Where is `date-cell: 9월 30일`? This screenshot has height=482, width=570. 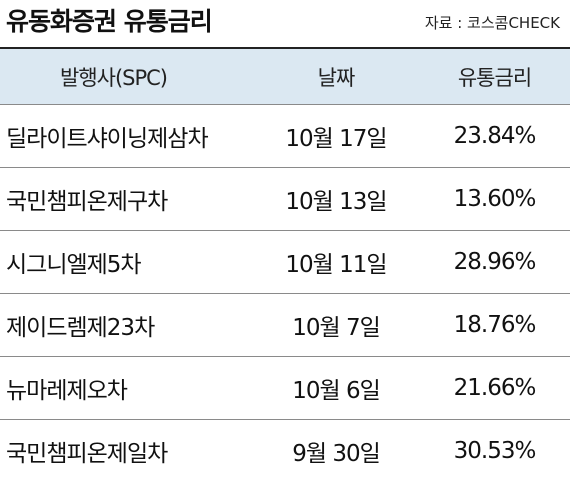
date-cell: 9월 30일 is located at coordinates (336, 454).